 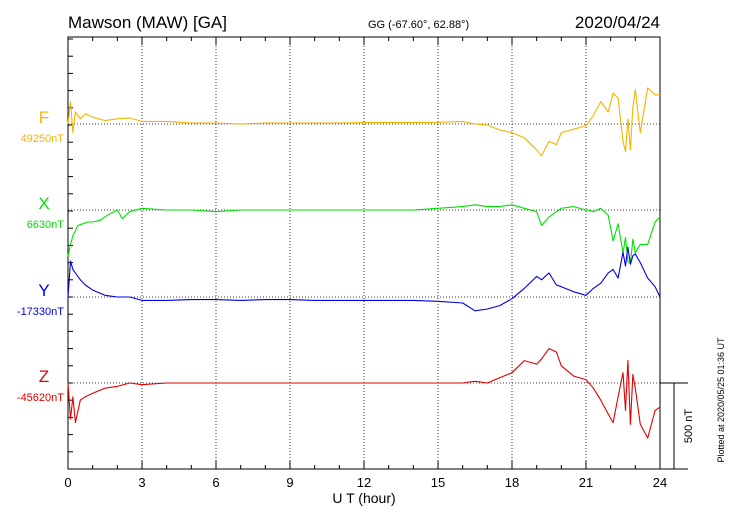 What do you see at coordinates (215, 482) in the screenshot?
I see `x-tick-label: 6` at bounding box center [215, 482].